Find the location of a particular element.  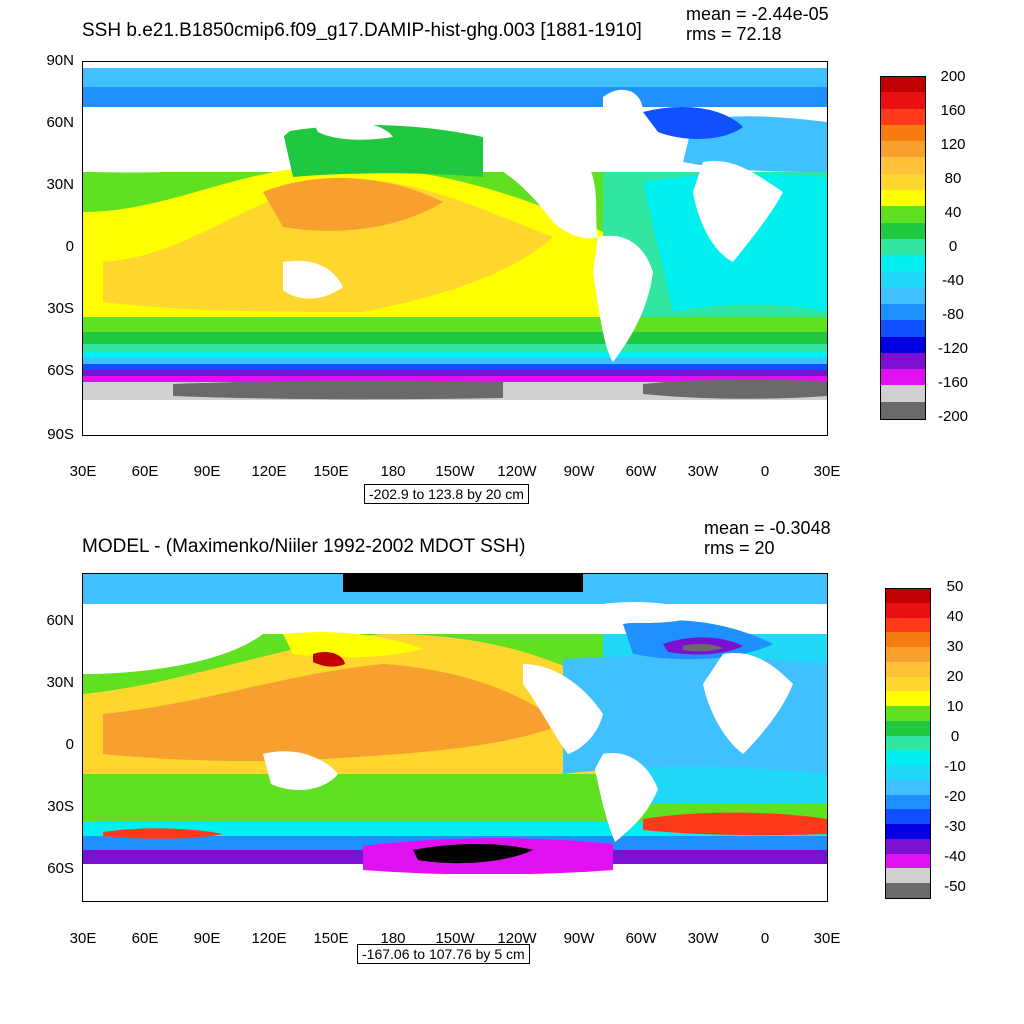

bottom-cb-label: 30 is located at coordinates (955, 646).